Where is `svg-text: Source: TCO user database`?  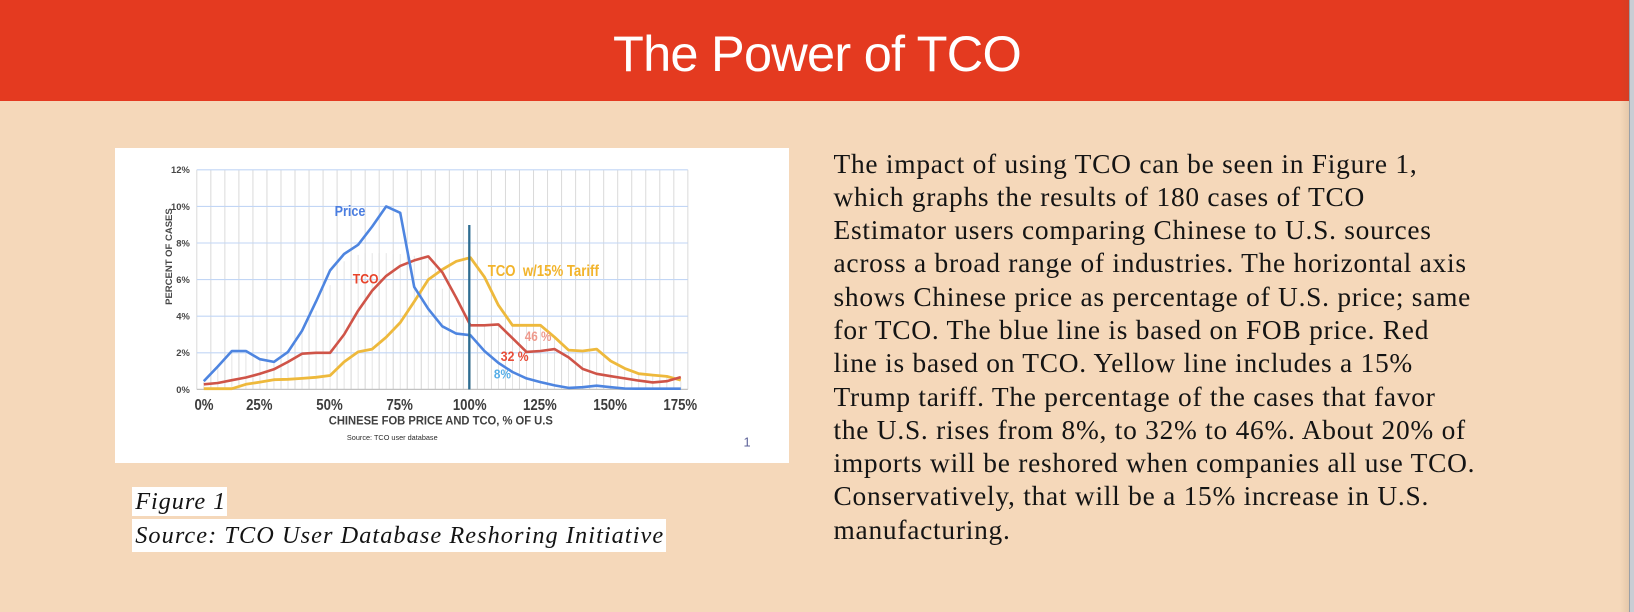
svg-text: Source: TCO user database is located at coordinates (392, 437).